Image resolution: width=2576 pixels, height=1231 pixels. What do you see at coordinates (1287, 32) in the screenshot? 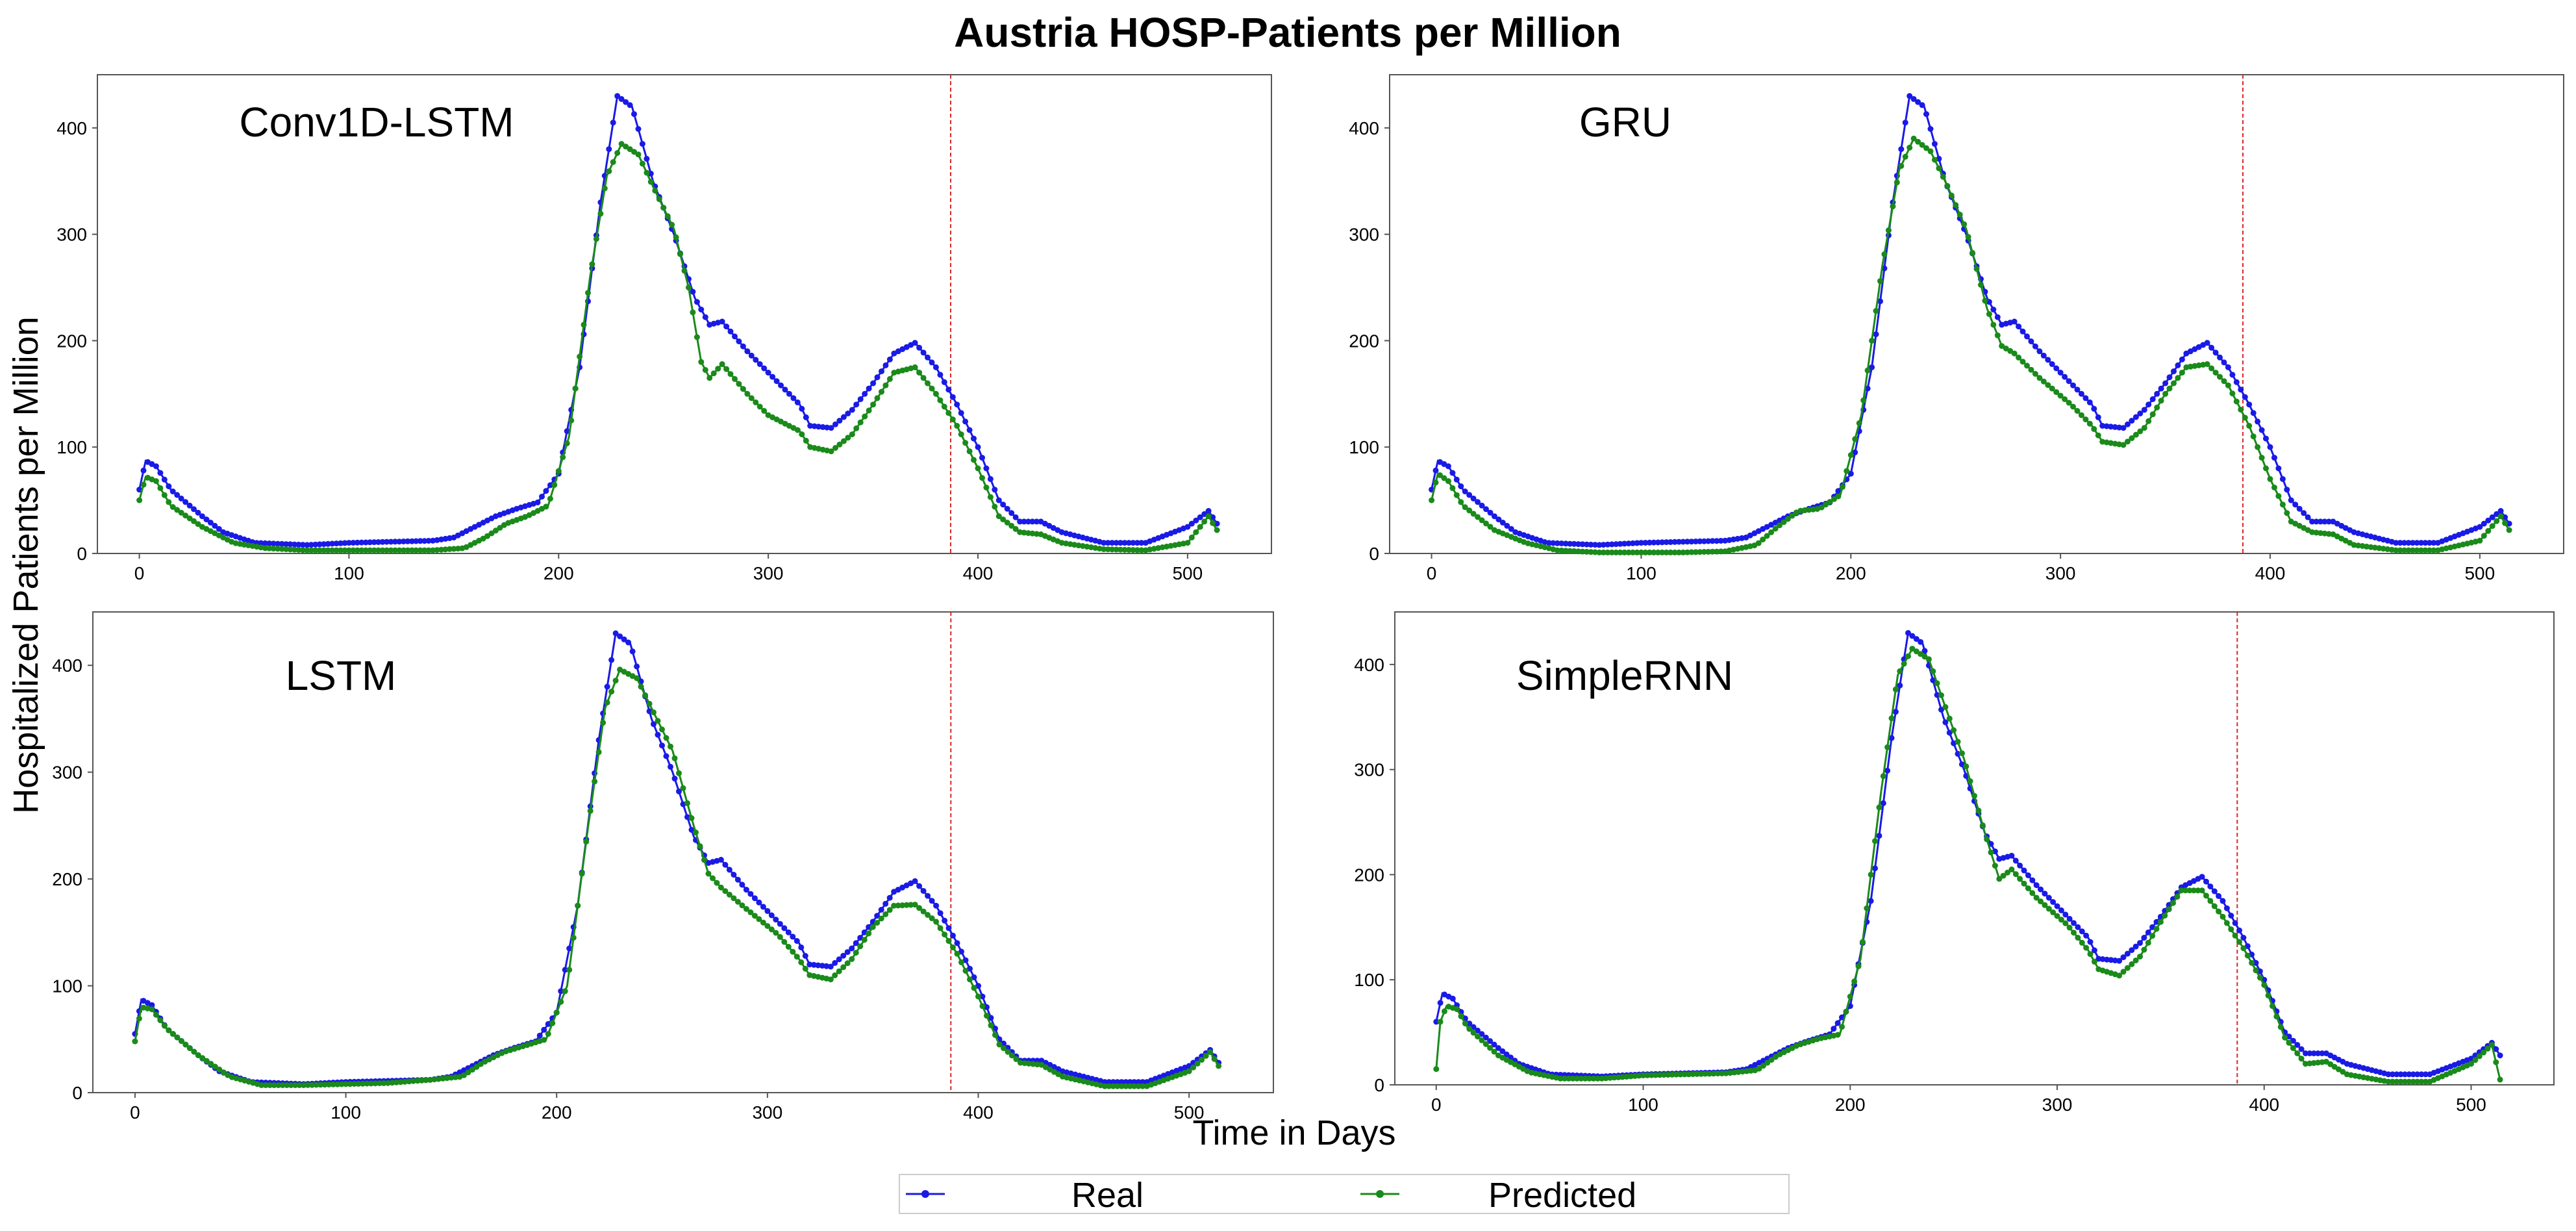
I see `chart-suptitle: Austria HOSP-Patients per Million` at bounding box center [1287, 32].